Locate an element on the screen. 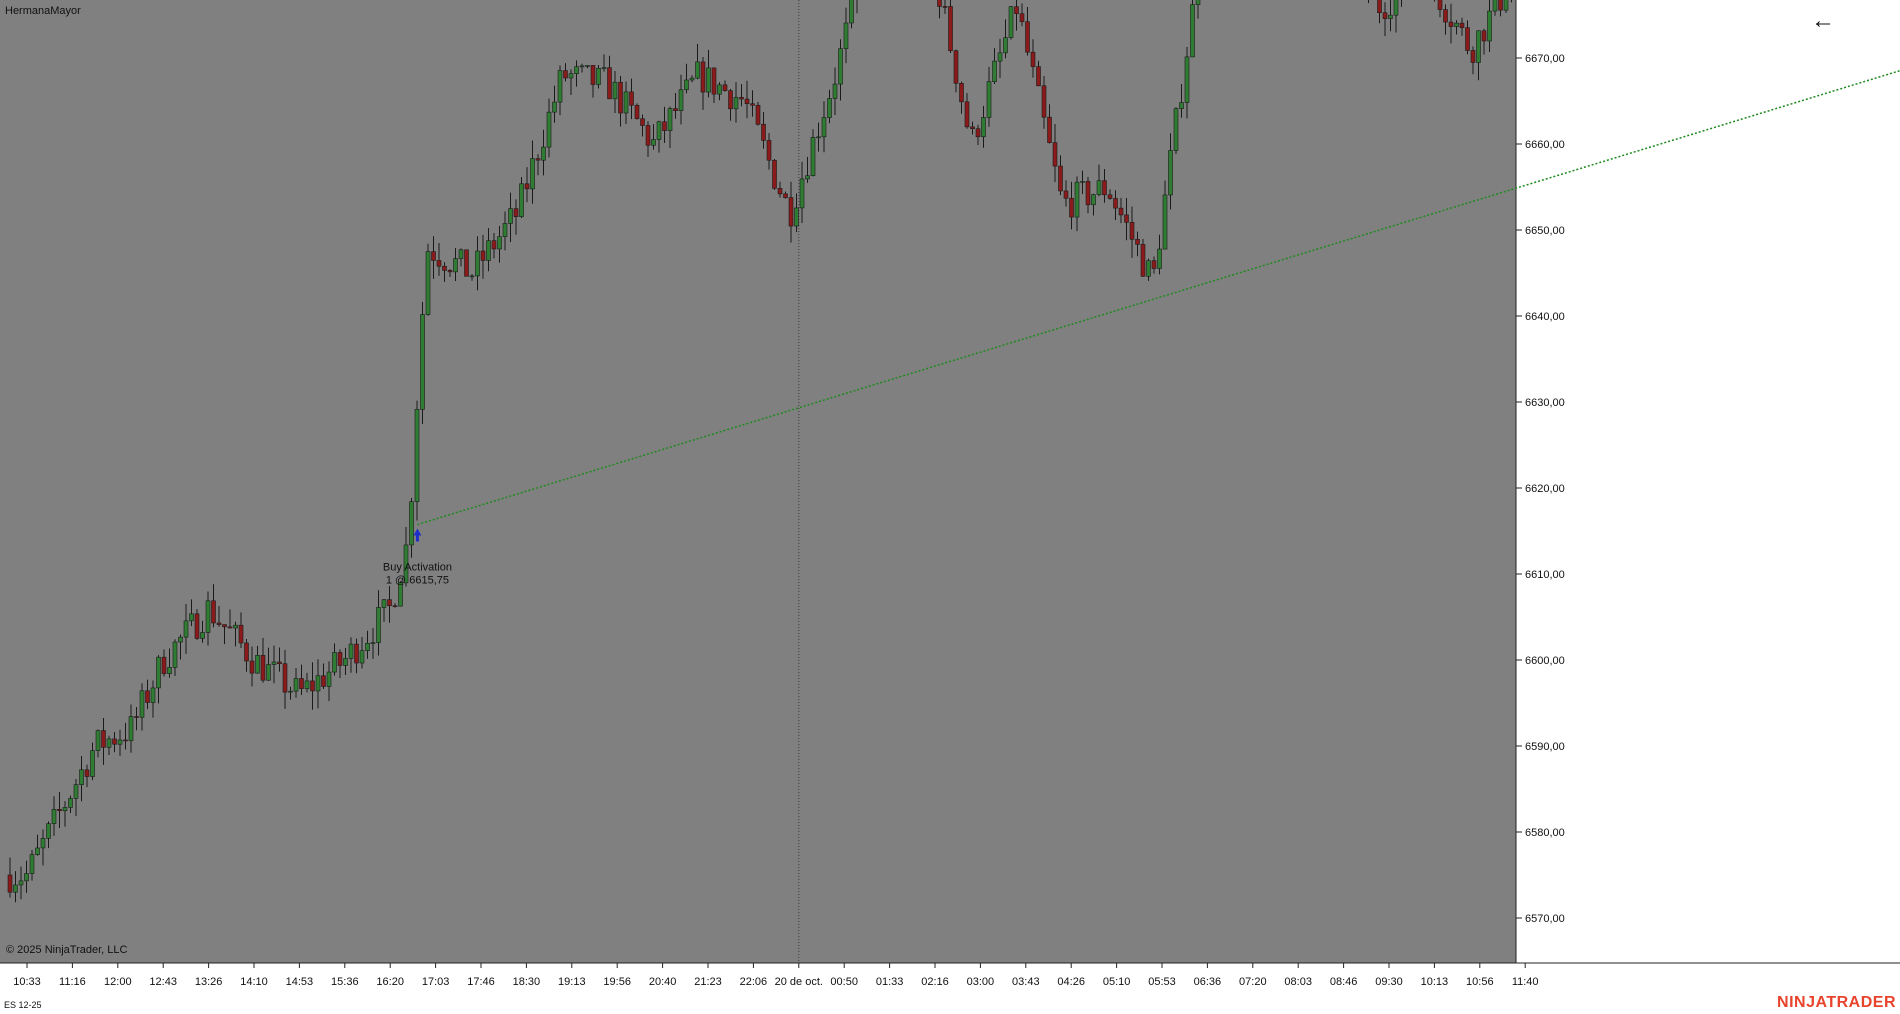  y-tick-label: 6590,00 is located at coordinates (1545, 747).